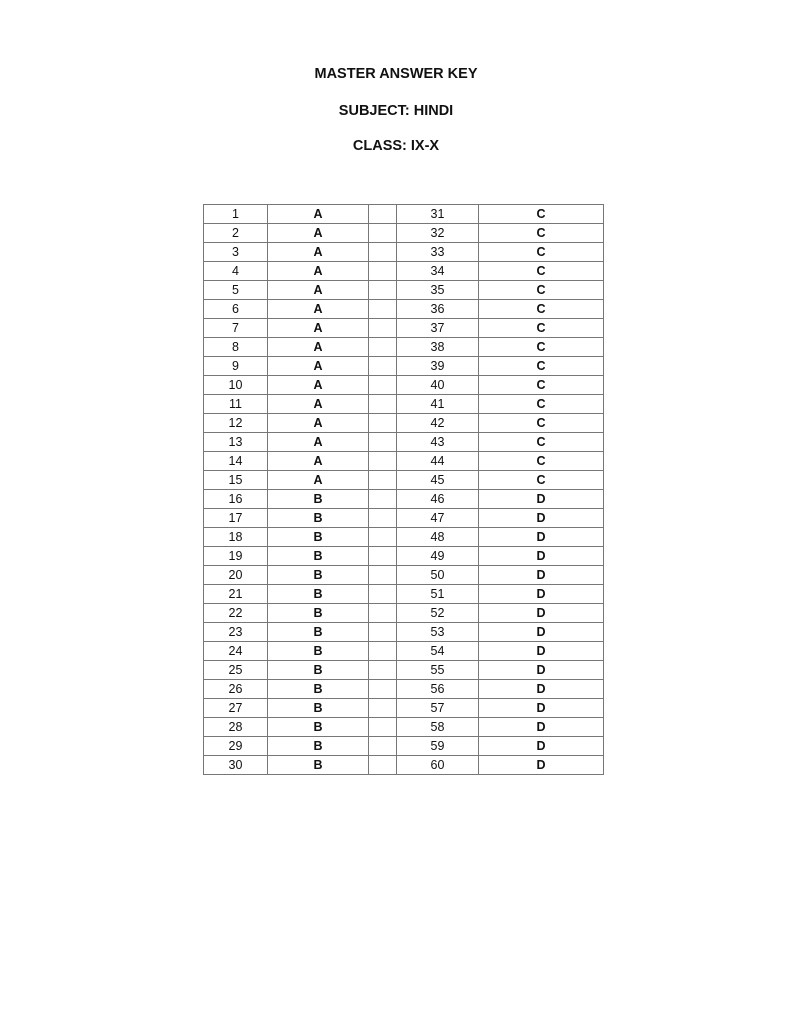 The width and height of the screenshot is (792, 1024). I want to click on question-number: 41, so click(437, 404).